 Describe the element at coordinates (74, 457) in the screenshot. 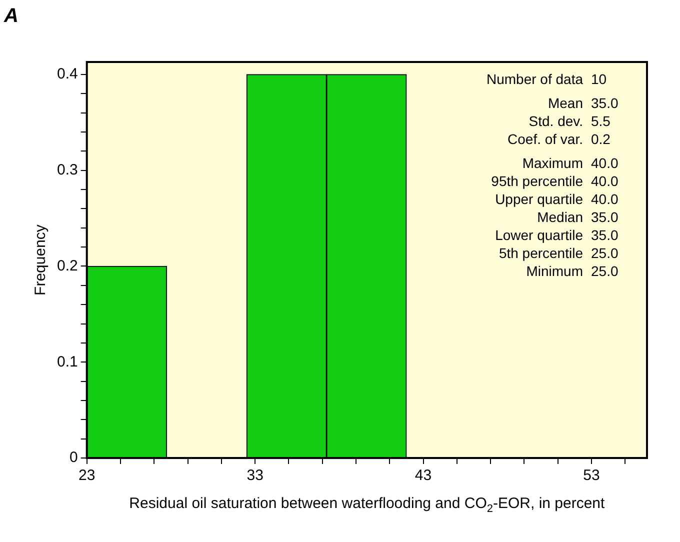

I see `y-tick-label: 0` at that location.